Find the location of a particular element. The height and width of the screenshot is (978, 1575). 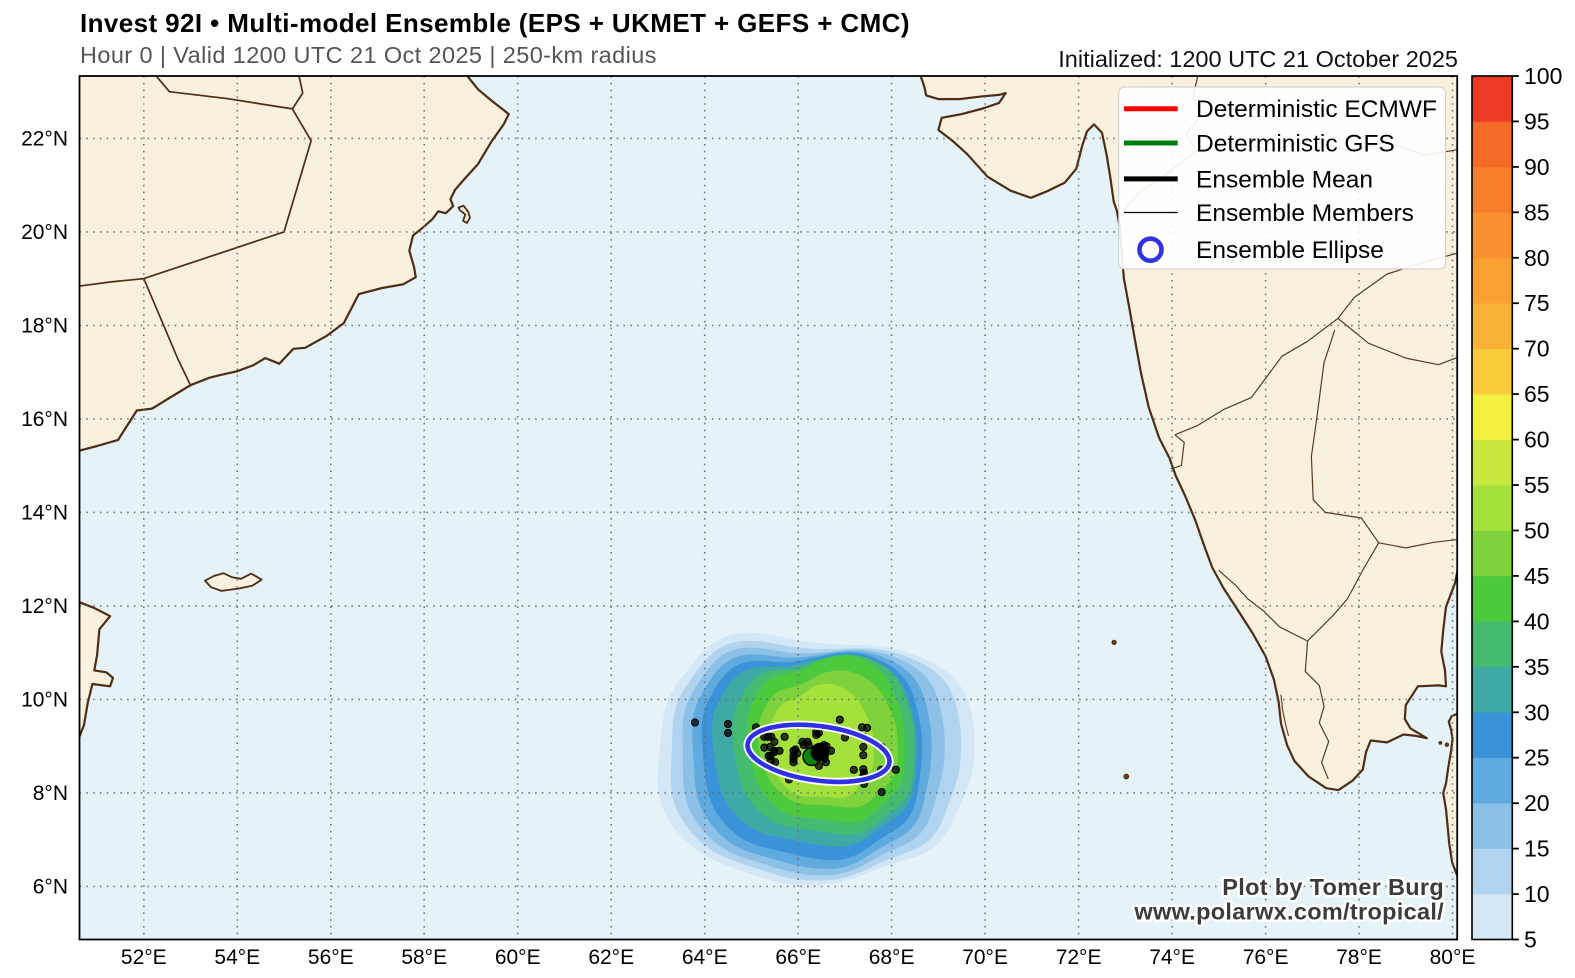

svg-text: Deterministic ECMWF is located at coordinates (1316, 109).